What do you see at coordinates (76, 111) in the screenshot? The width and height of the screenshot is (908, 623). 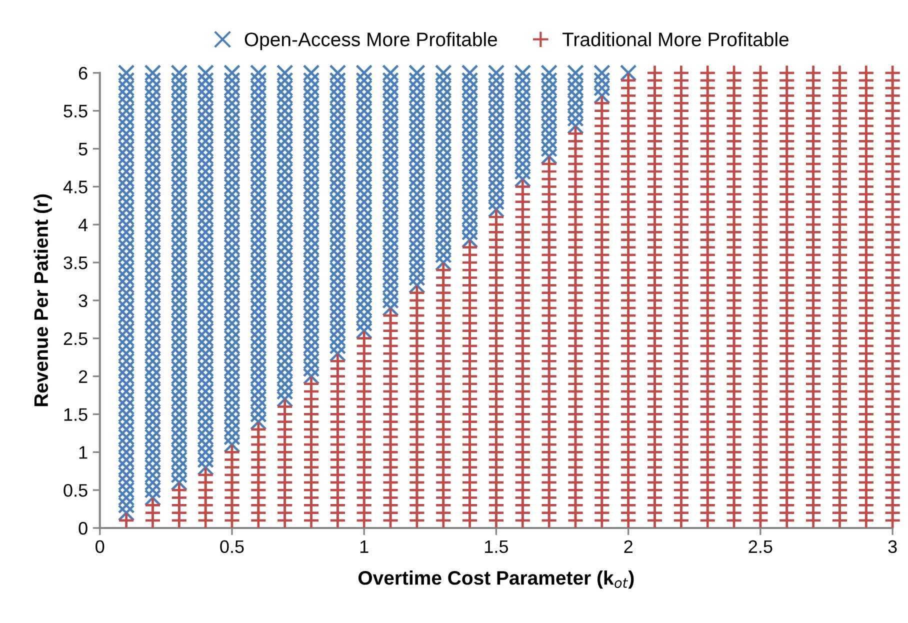 I see `y-tick-label: 5.5` at bounding box center [76, 111].